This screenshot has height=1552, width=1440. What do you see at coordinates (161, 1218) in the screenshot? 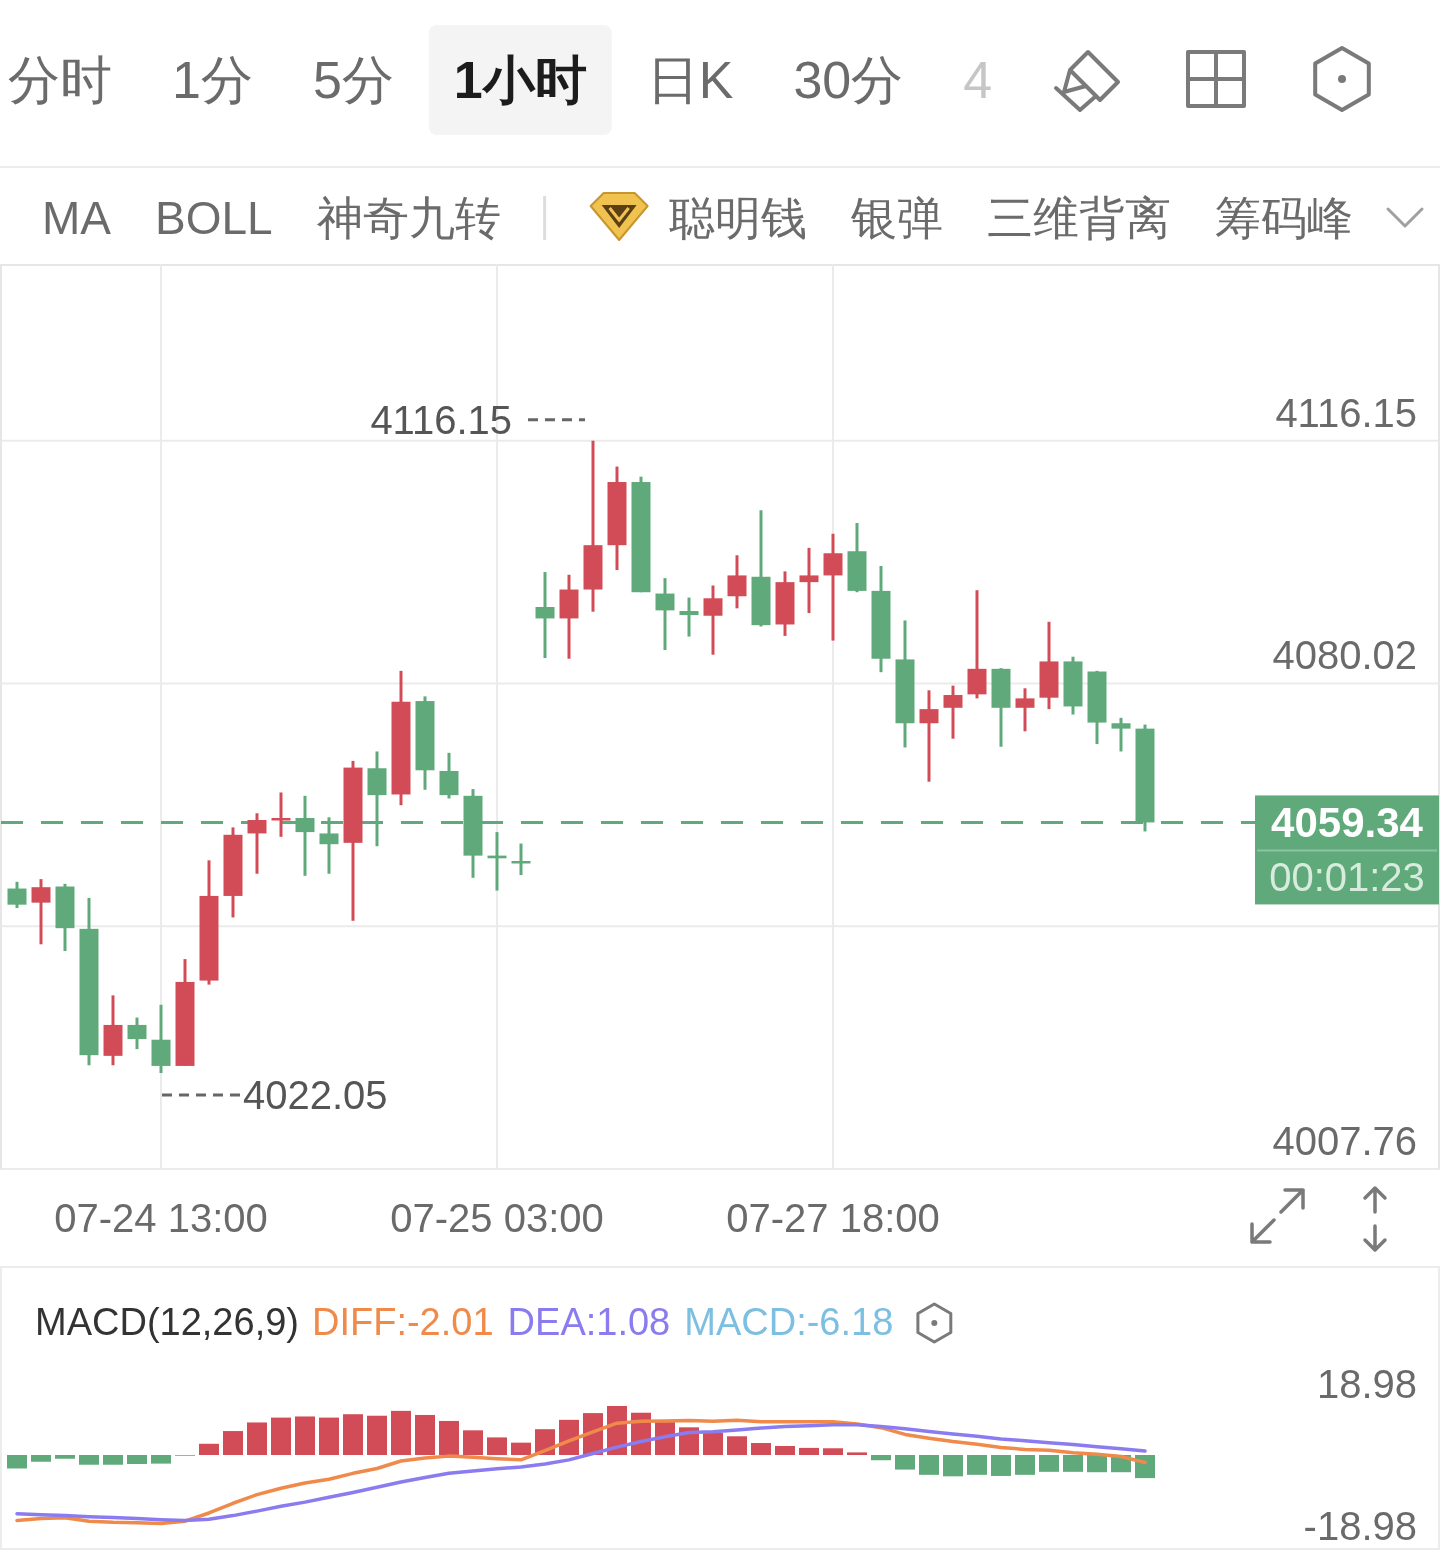
I see `x-tick-label: 07-24 13:00` at bounding box center [161, 1218].